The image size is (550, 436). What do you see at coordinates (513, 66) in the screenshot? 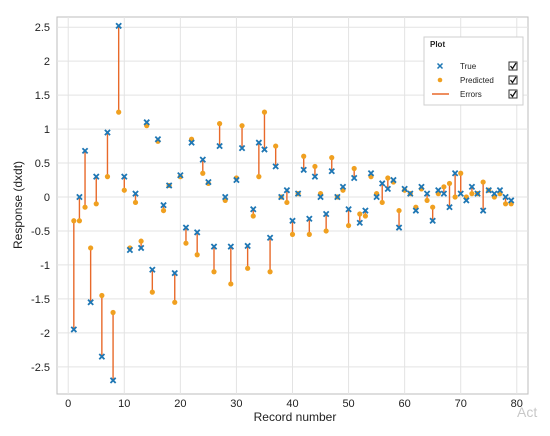
I see `legend-checkbox-true` at bounding box center [513, 66].